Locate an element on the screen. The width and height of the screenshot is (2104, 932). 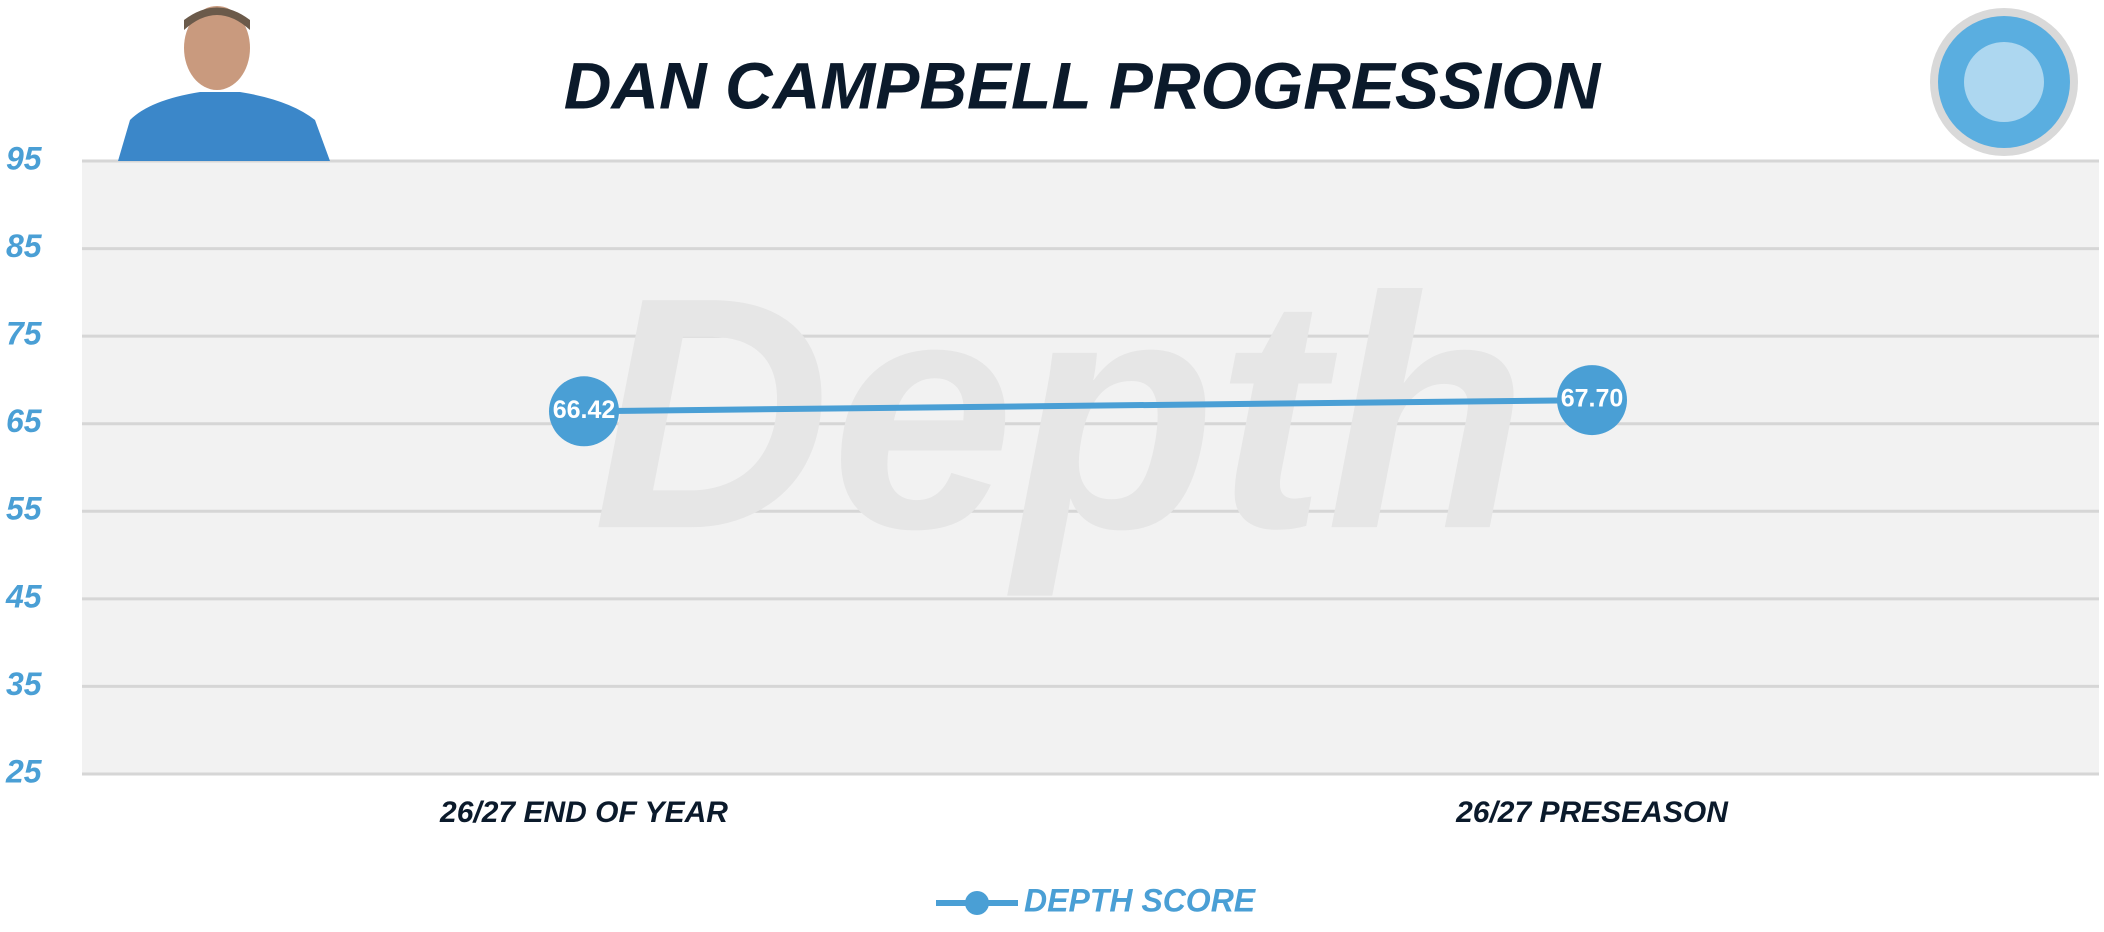
y-tick-label: 65 is located at coordinates (24, 421).